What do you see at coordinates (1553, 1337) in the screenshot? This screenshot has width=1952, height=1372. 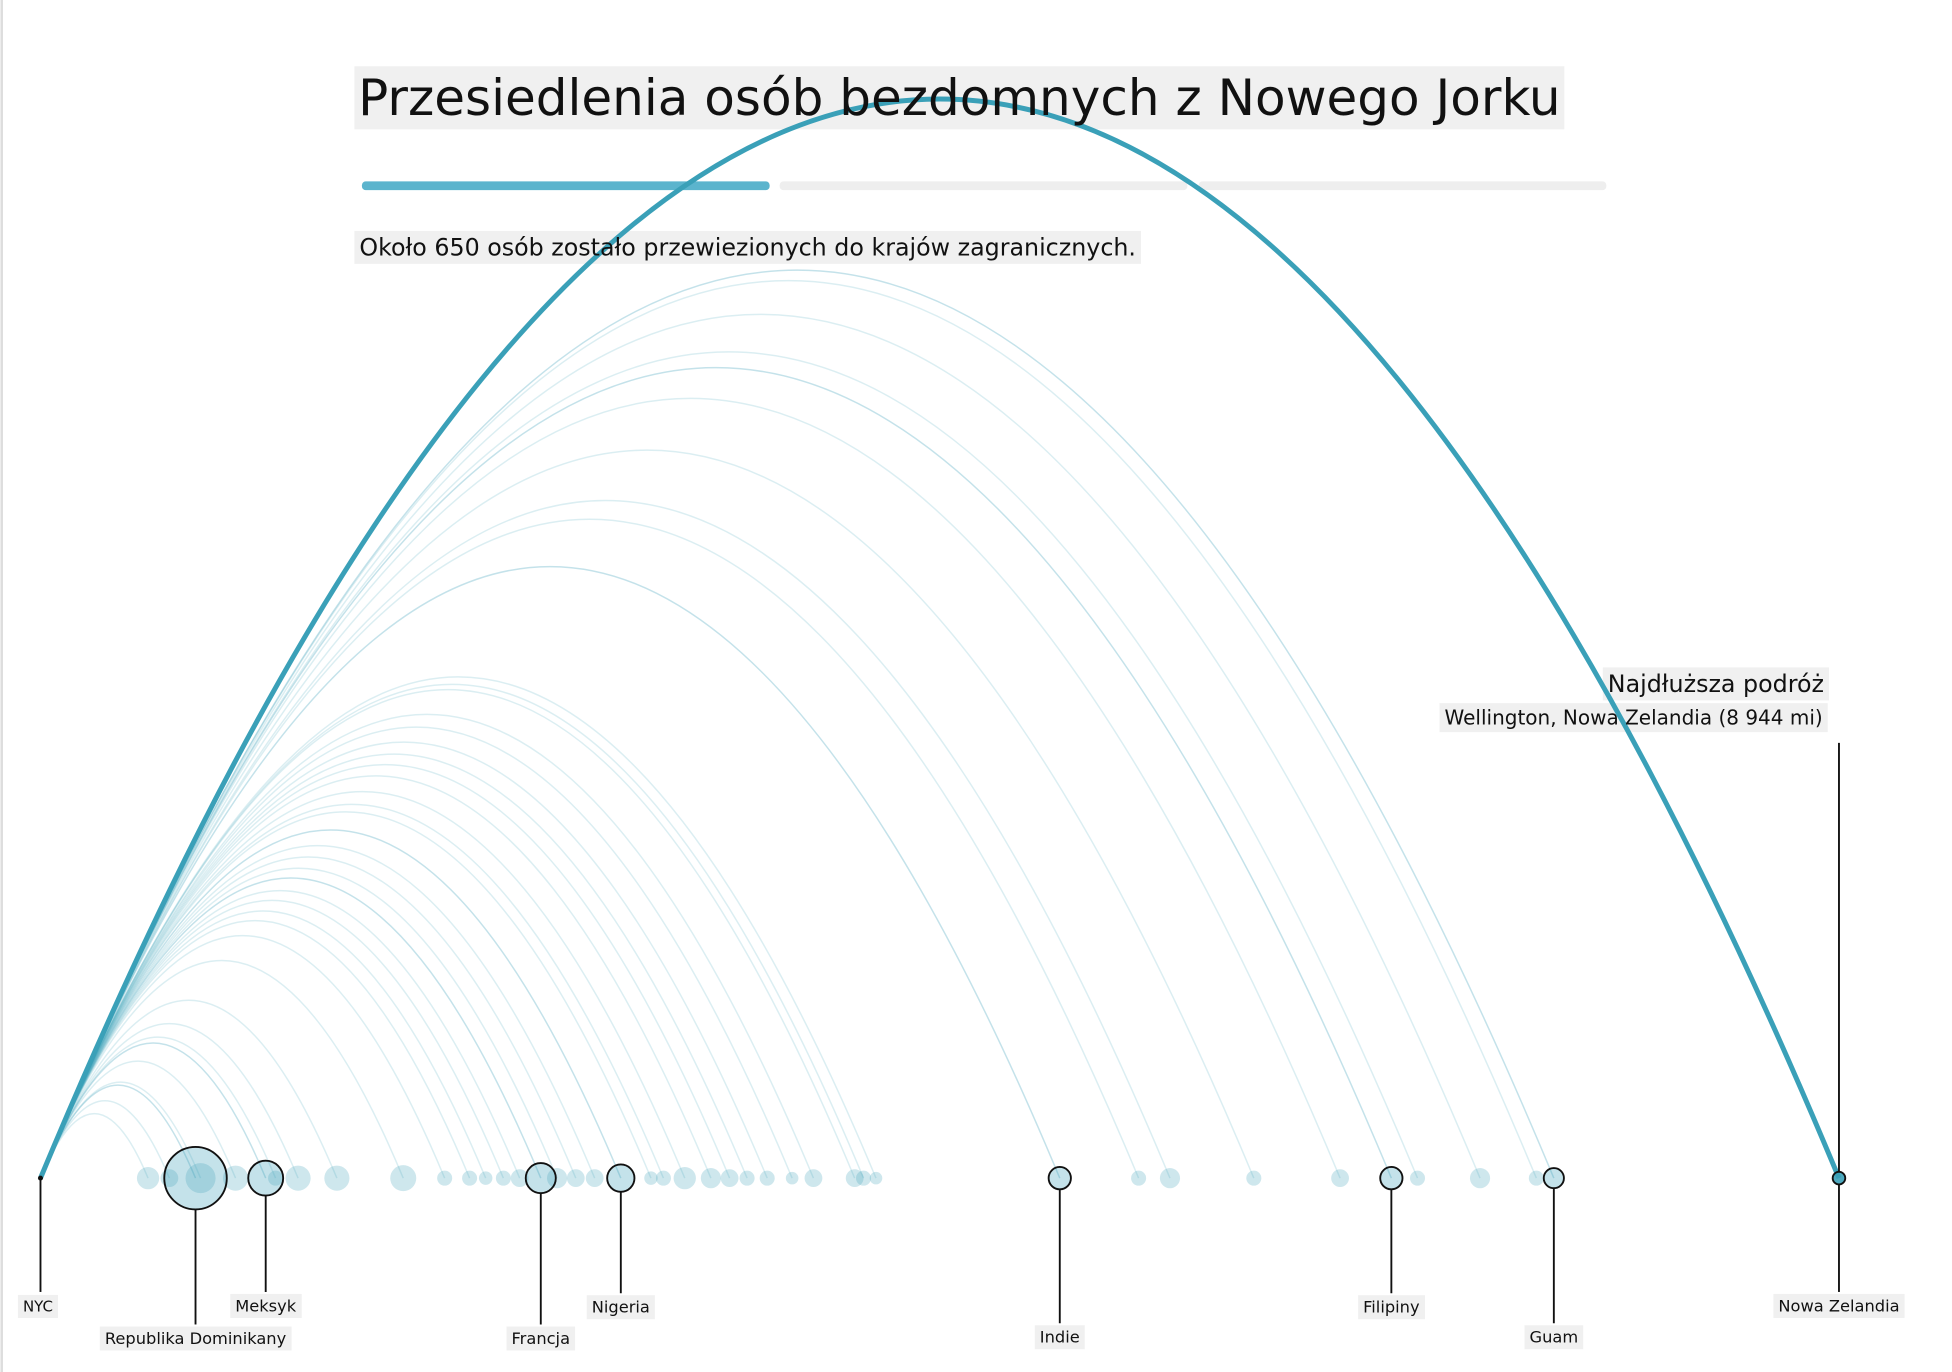 I see `destination-label: Guam` at bounding box center [1553, 1337].